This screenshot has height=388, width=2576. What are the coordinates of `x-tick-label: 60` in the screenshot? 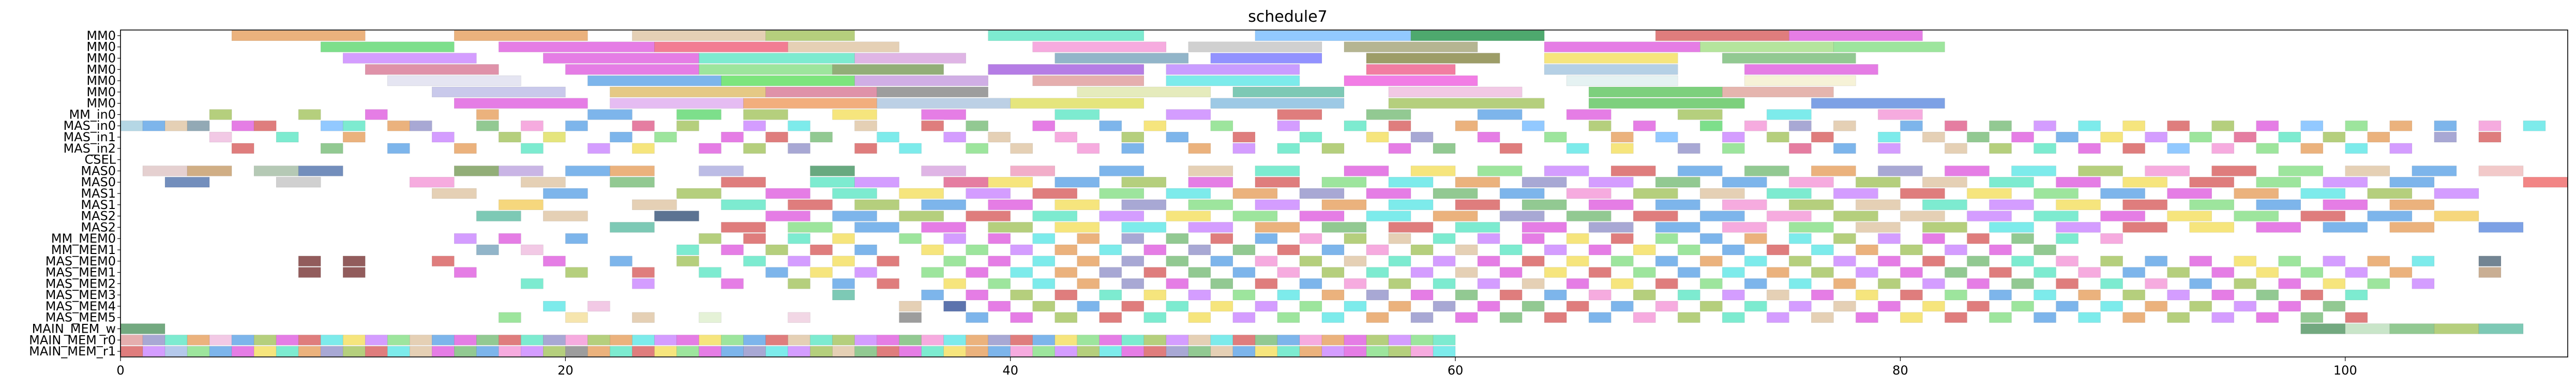 It's located at (1456, 370).